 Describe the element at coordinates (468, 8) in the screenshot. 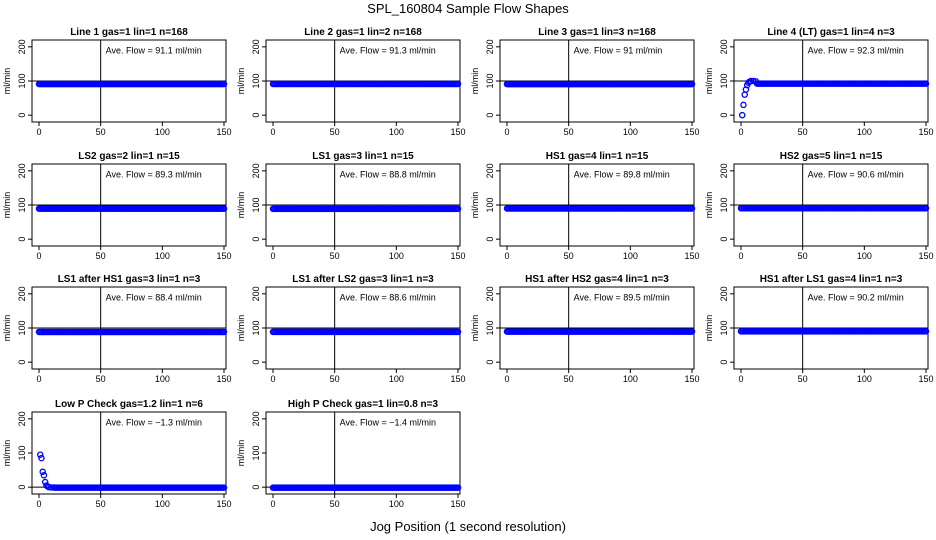

I see `page-title: SPL_160804 Sample Flow Shapes` at that location.